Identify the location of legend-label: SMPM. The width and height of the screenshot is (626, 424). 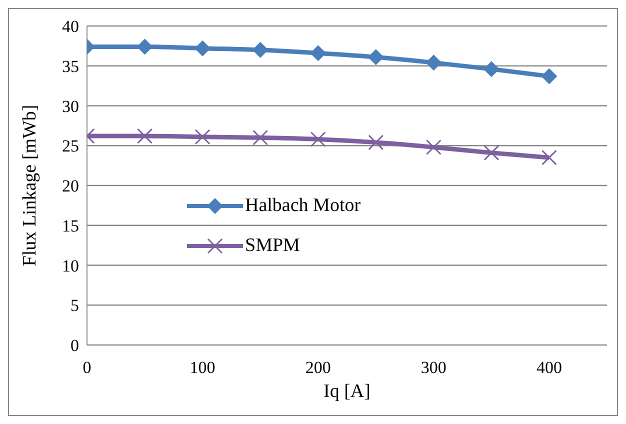
(272, 246).